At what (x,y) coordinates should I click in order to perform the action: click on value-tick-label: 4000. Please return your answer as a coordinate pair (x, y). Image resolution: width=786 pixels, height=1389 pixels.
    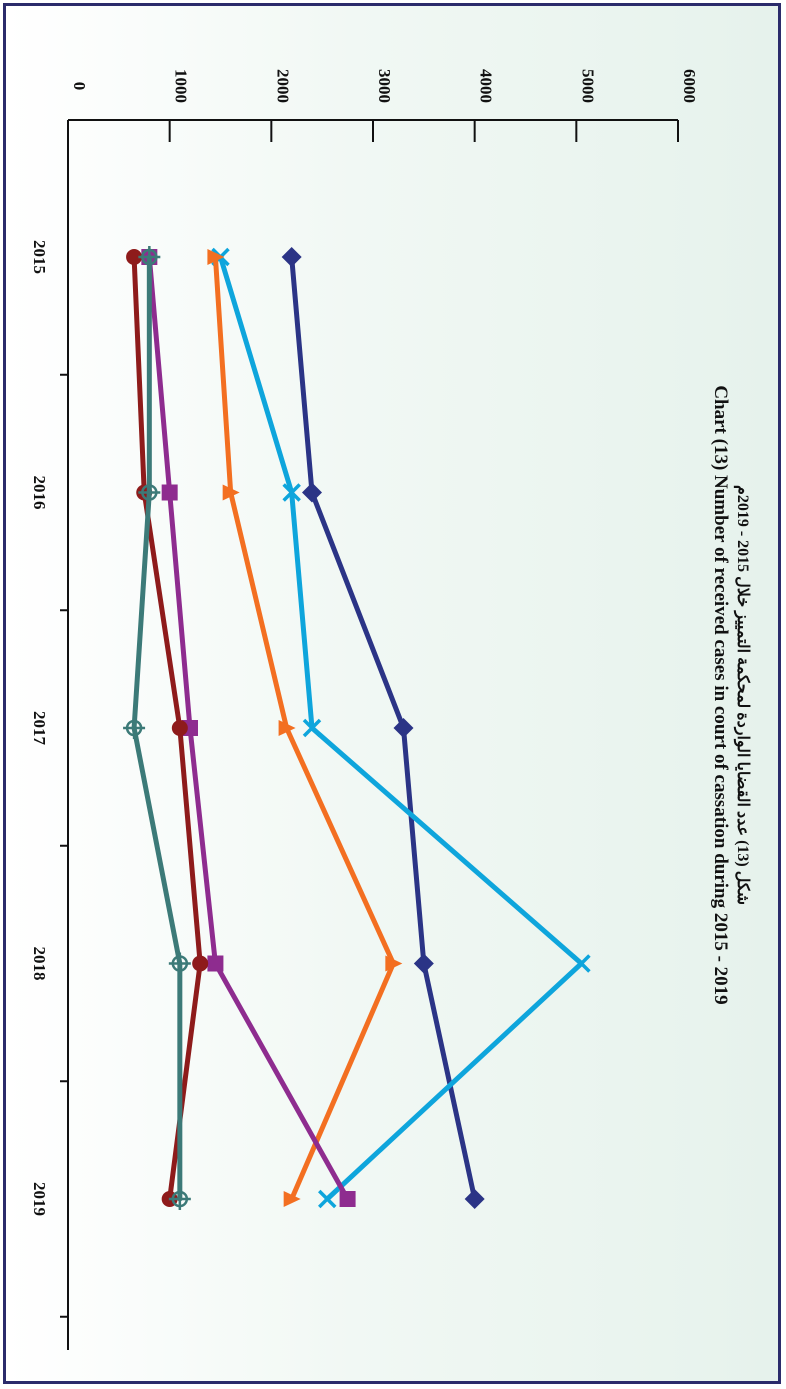
    Looking at the image, I should click on (486, 86).